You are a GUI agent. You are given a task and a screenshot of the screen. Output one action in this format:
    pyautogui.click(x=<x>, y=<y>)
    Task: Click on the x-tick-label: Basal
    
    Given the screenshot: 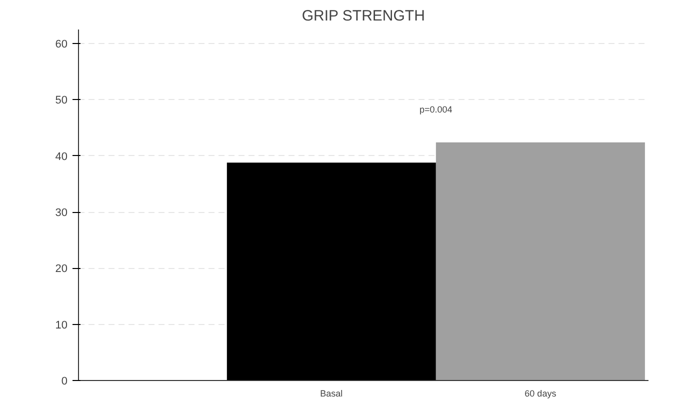 What is the action you would take?
    pyautogui.click(x=331, y=393)
    